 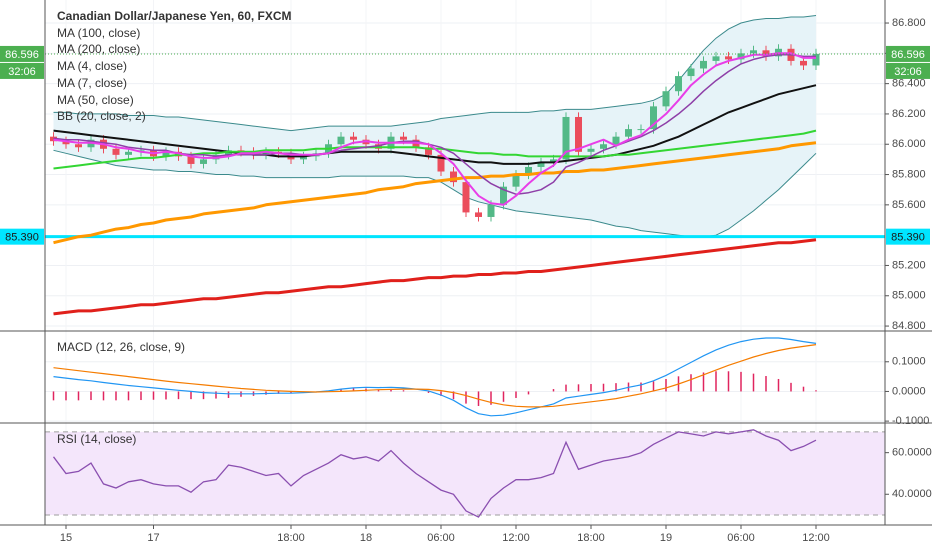 I want to click on chart-title: Canadian Dollar/Japanese Yen, 60, FXCM, so click(x=174, y=16).